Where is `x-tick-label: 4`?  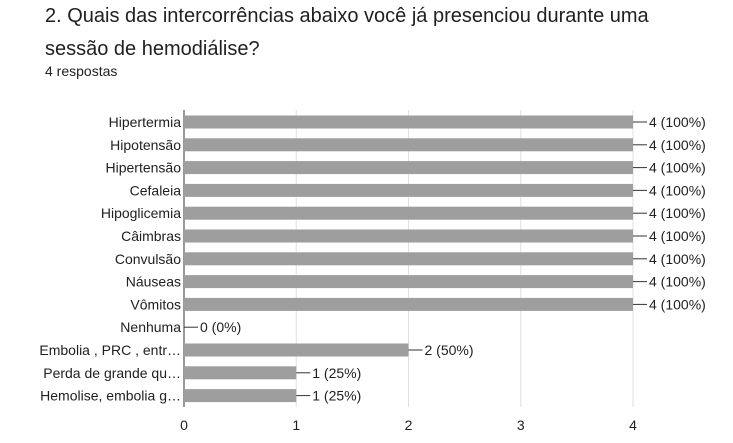
x-tick-label: 4 is located at coordinates (633, 425).